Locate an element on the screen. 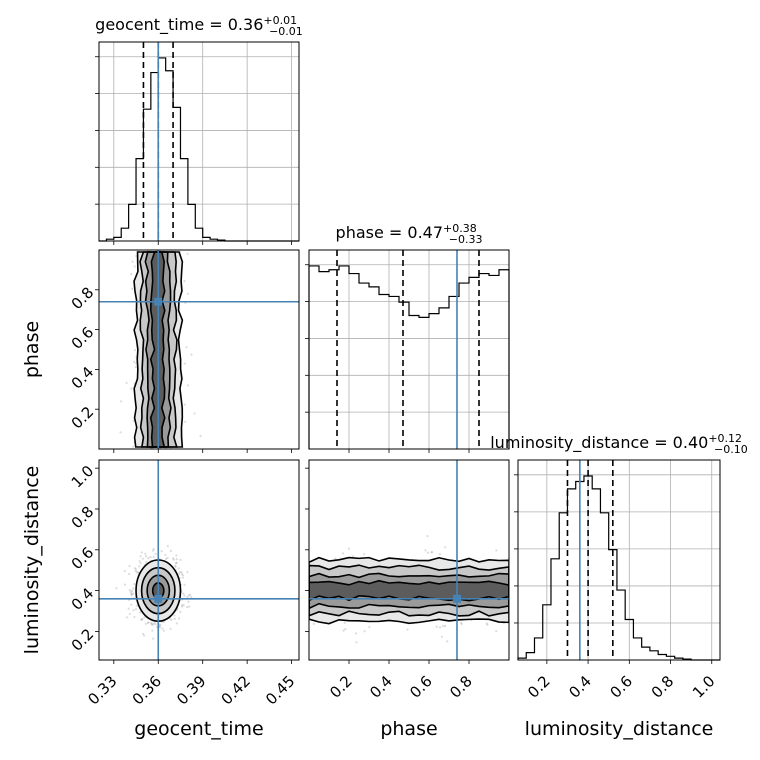 The image size is (760, 760). x-axis-label: luminosity_distance is located at coordinates (619, 729).